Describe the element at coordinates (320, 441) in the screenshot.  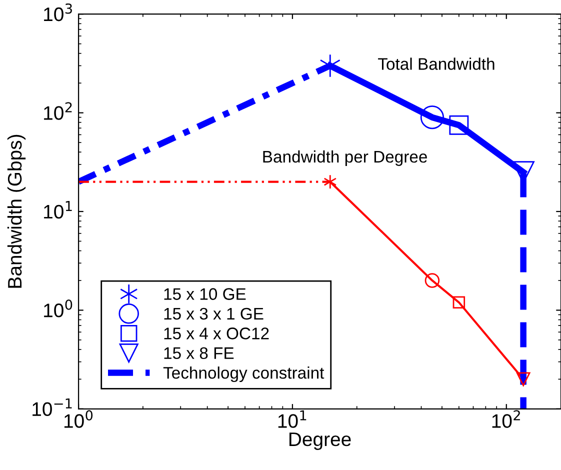
I see `x-axis-title: Degree` at that location.